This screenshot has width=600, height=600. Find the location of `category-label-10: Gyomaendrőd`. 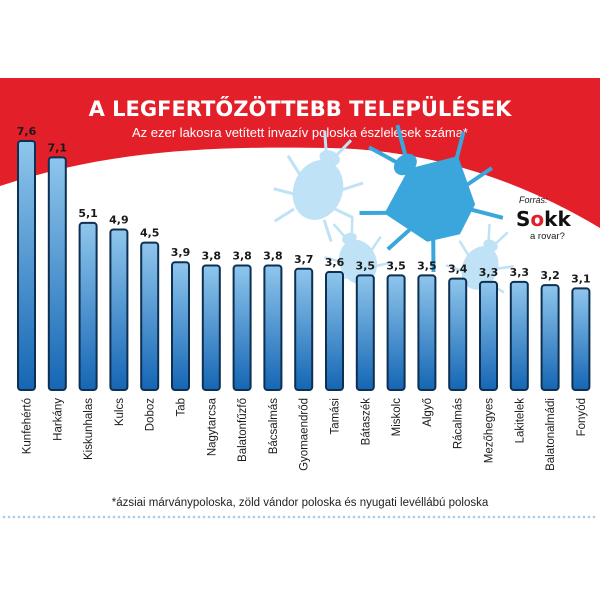

category-label-10: Gyomaendrőd is located at coordinates (305, 434).